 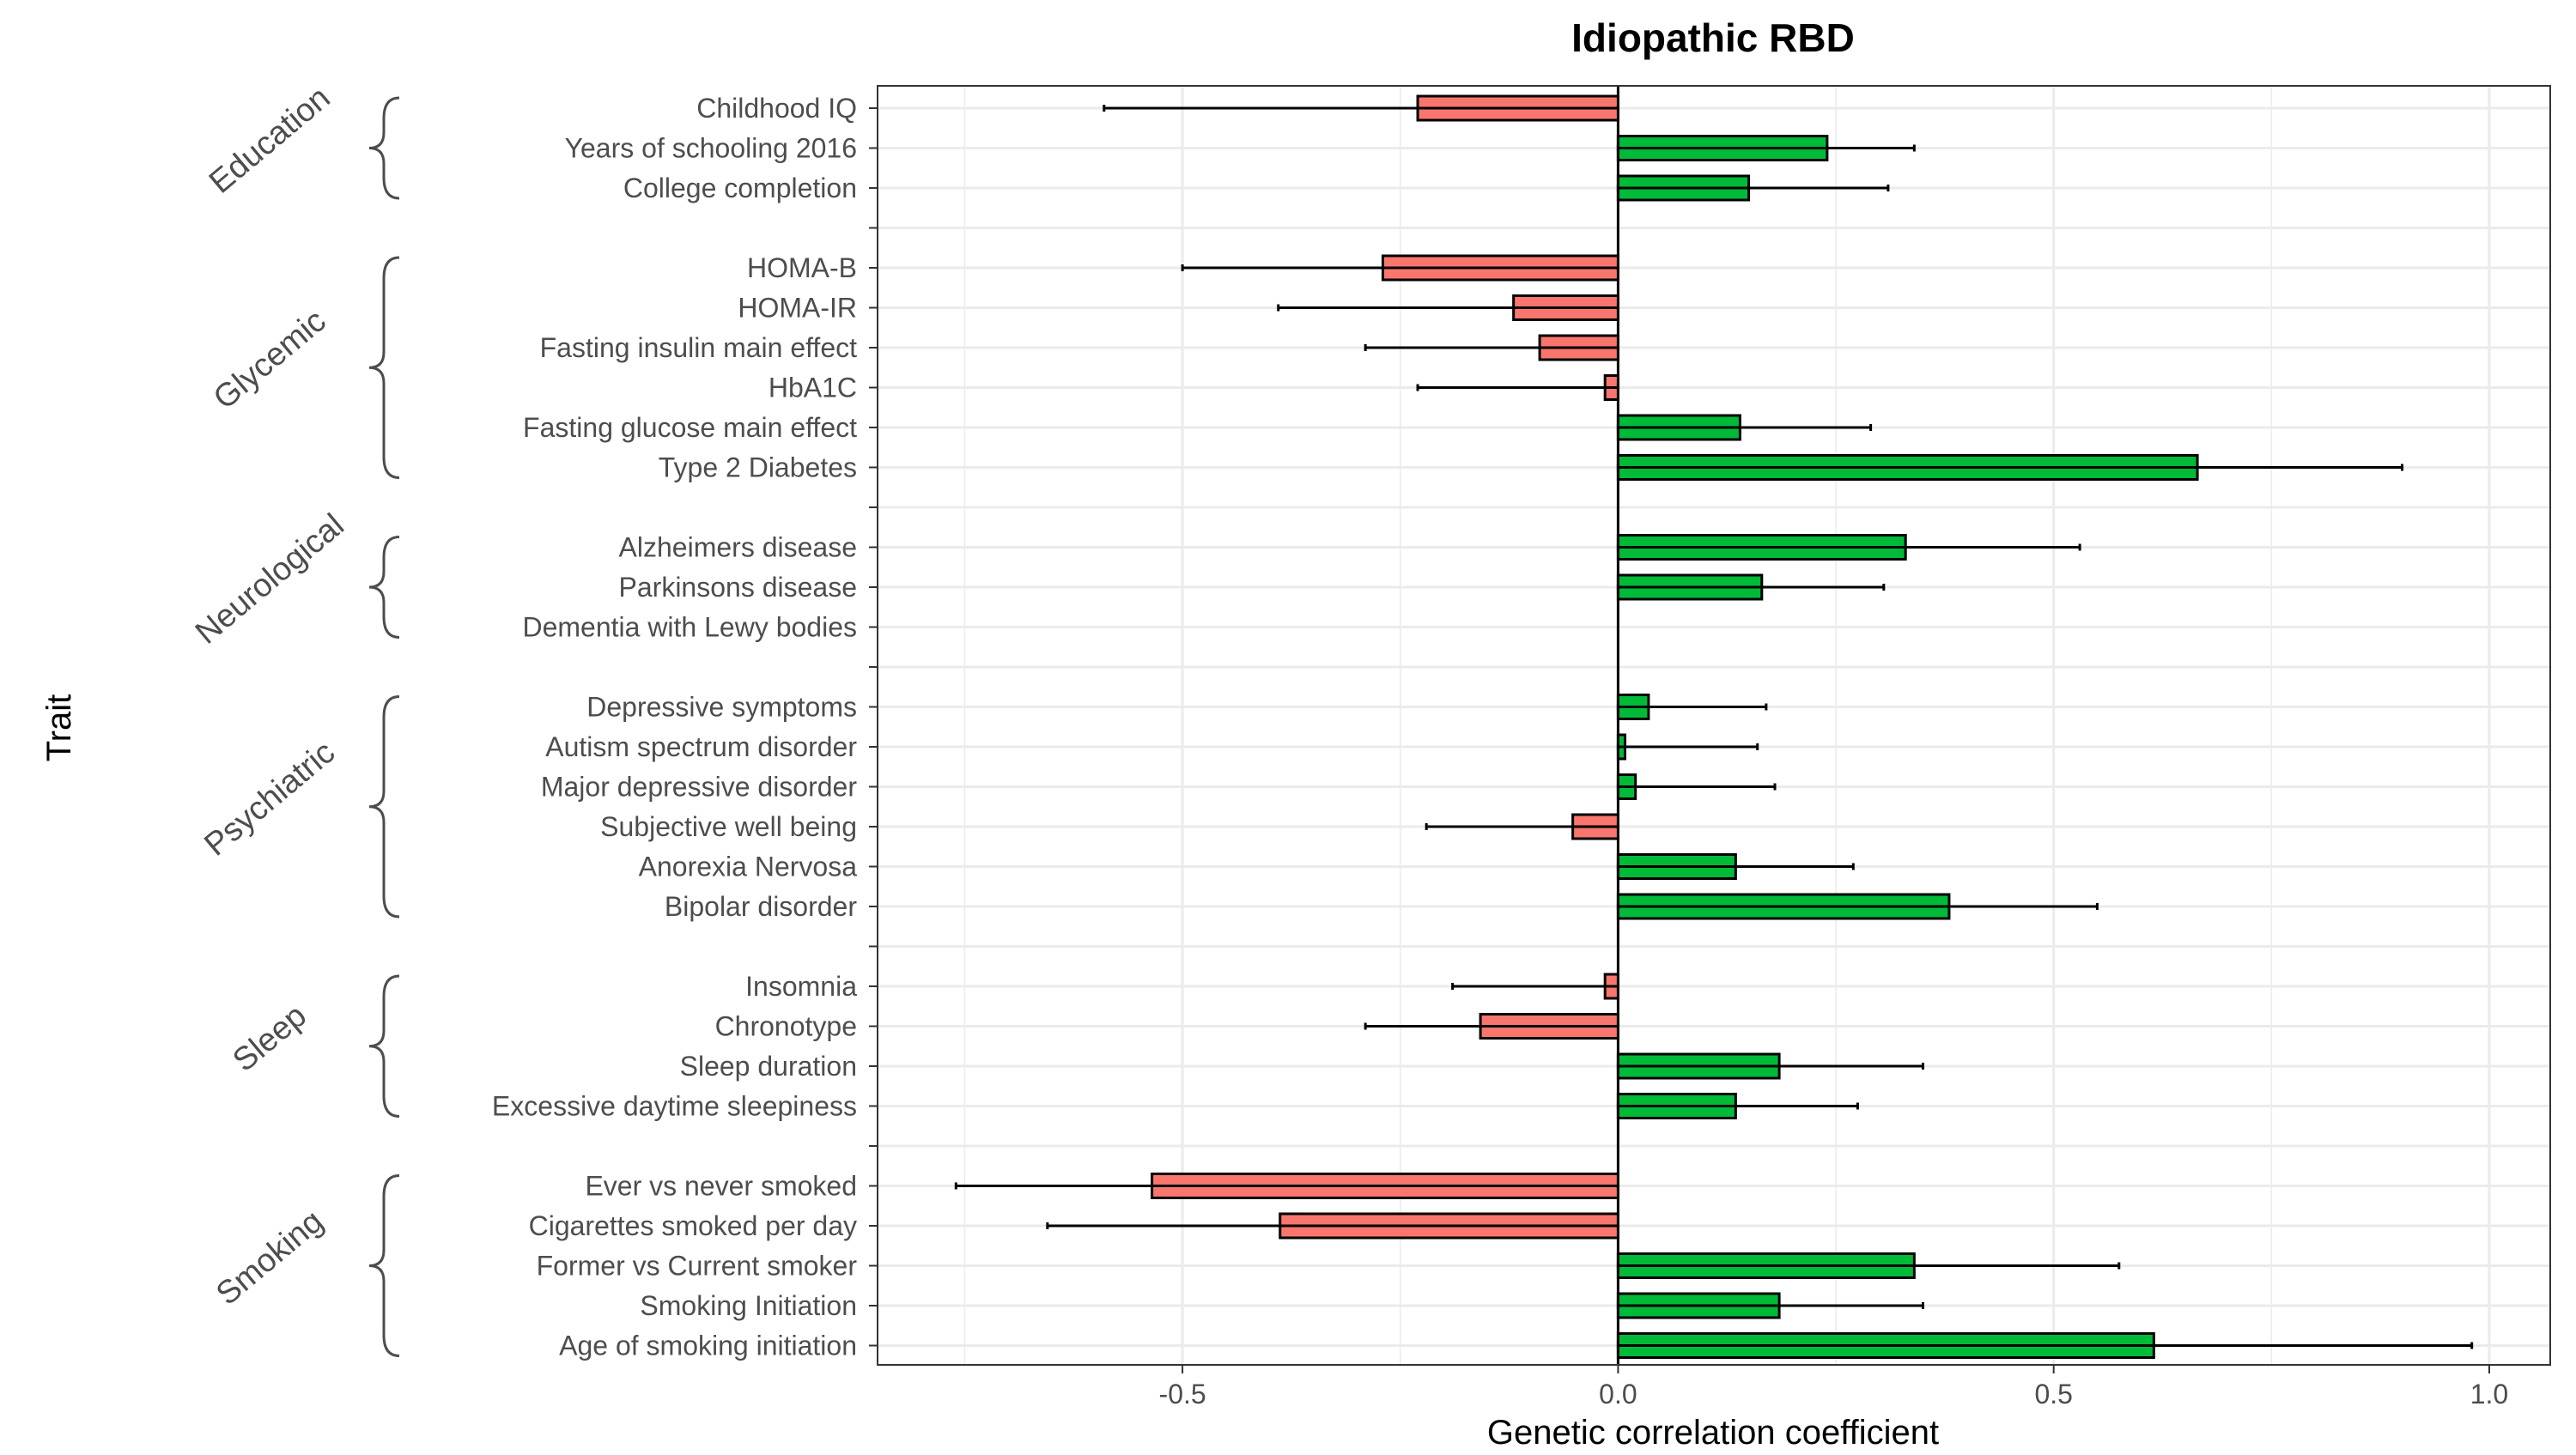 I want to click on group-label: Psychiatric, so click(x=269, y=798).